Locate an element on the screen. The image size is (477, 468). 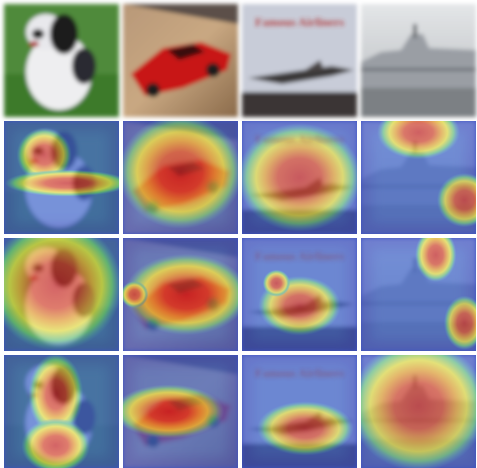
image: Famous Airliners is located at coordinates (299, 60).